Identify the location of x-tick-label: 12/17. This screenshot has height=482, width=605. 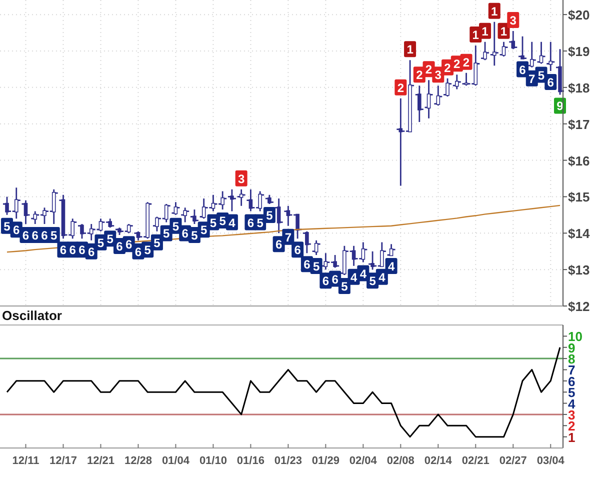
(63, 461).